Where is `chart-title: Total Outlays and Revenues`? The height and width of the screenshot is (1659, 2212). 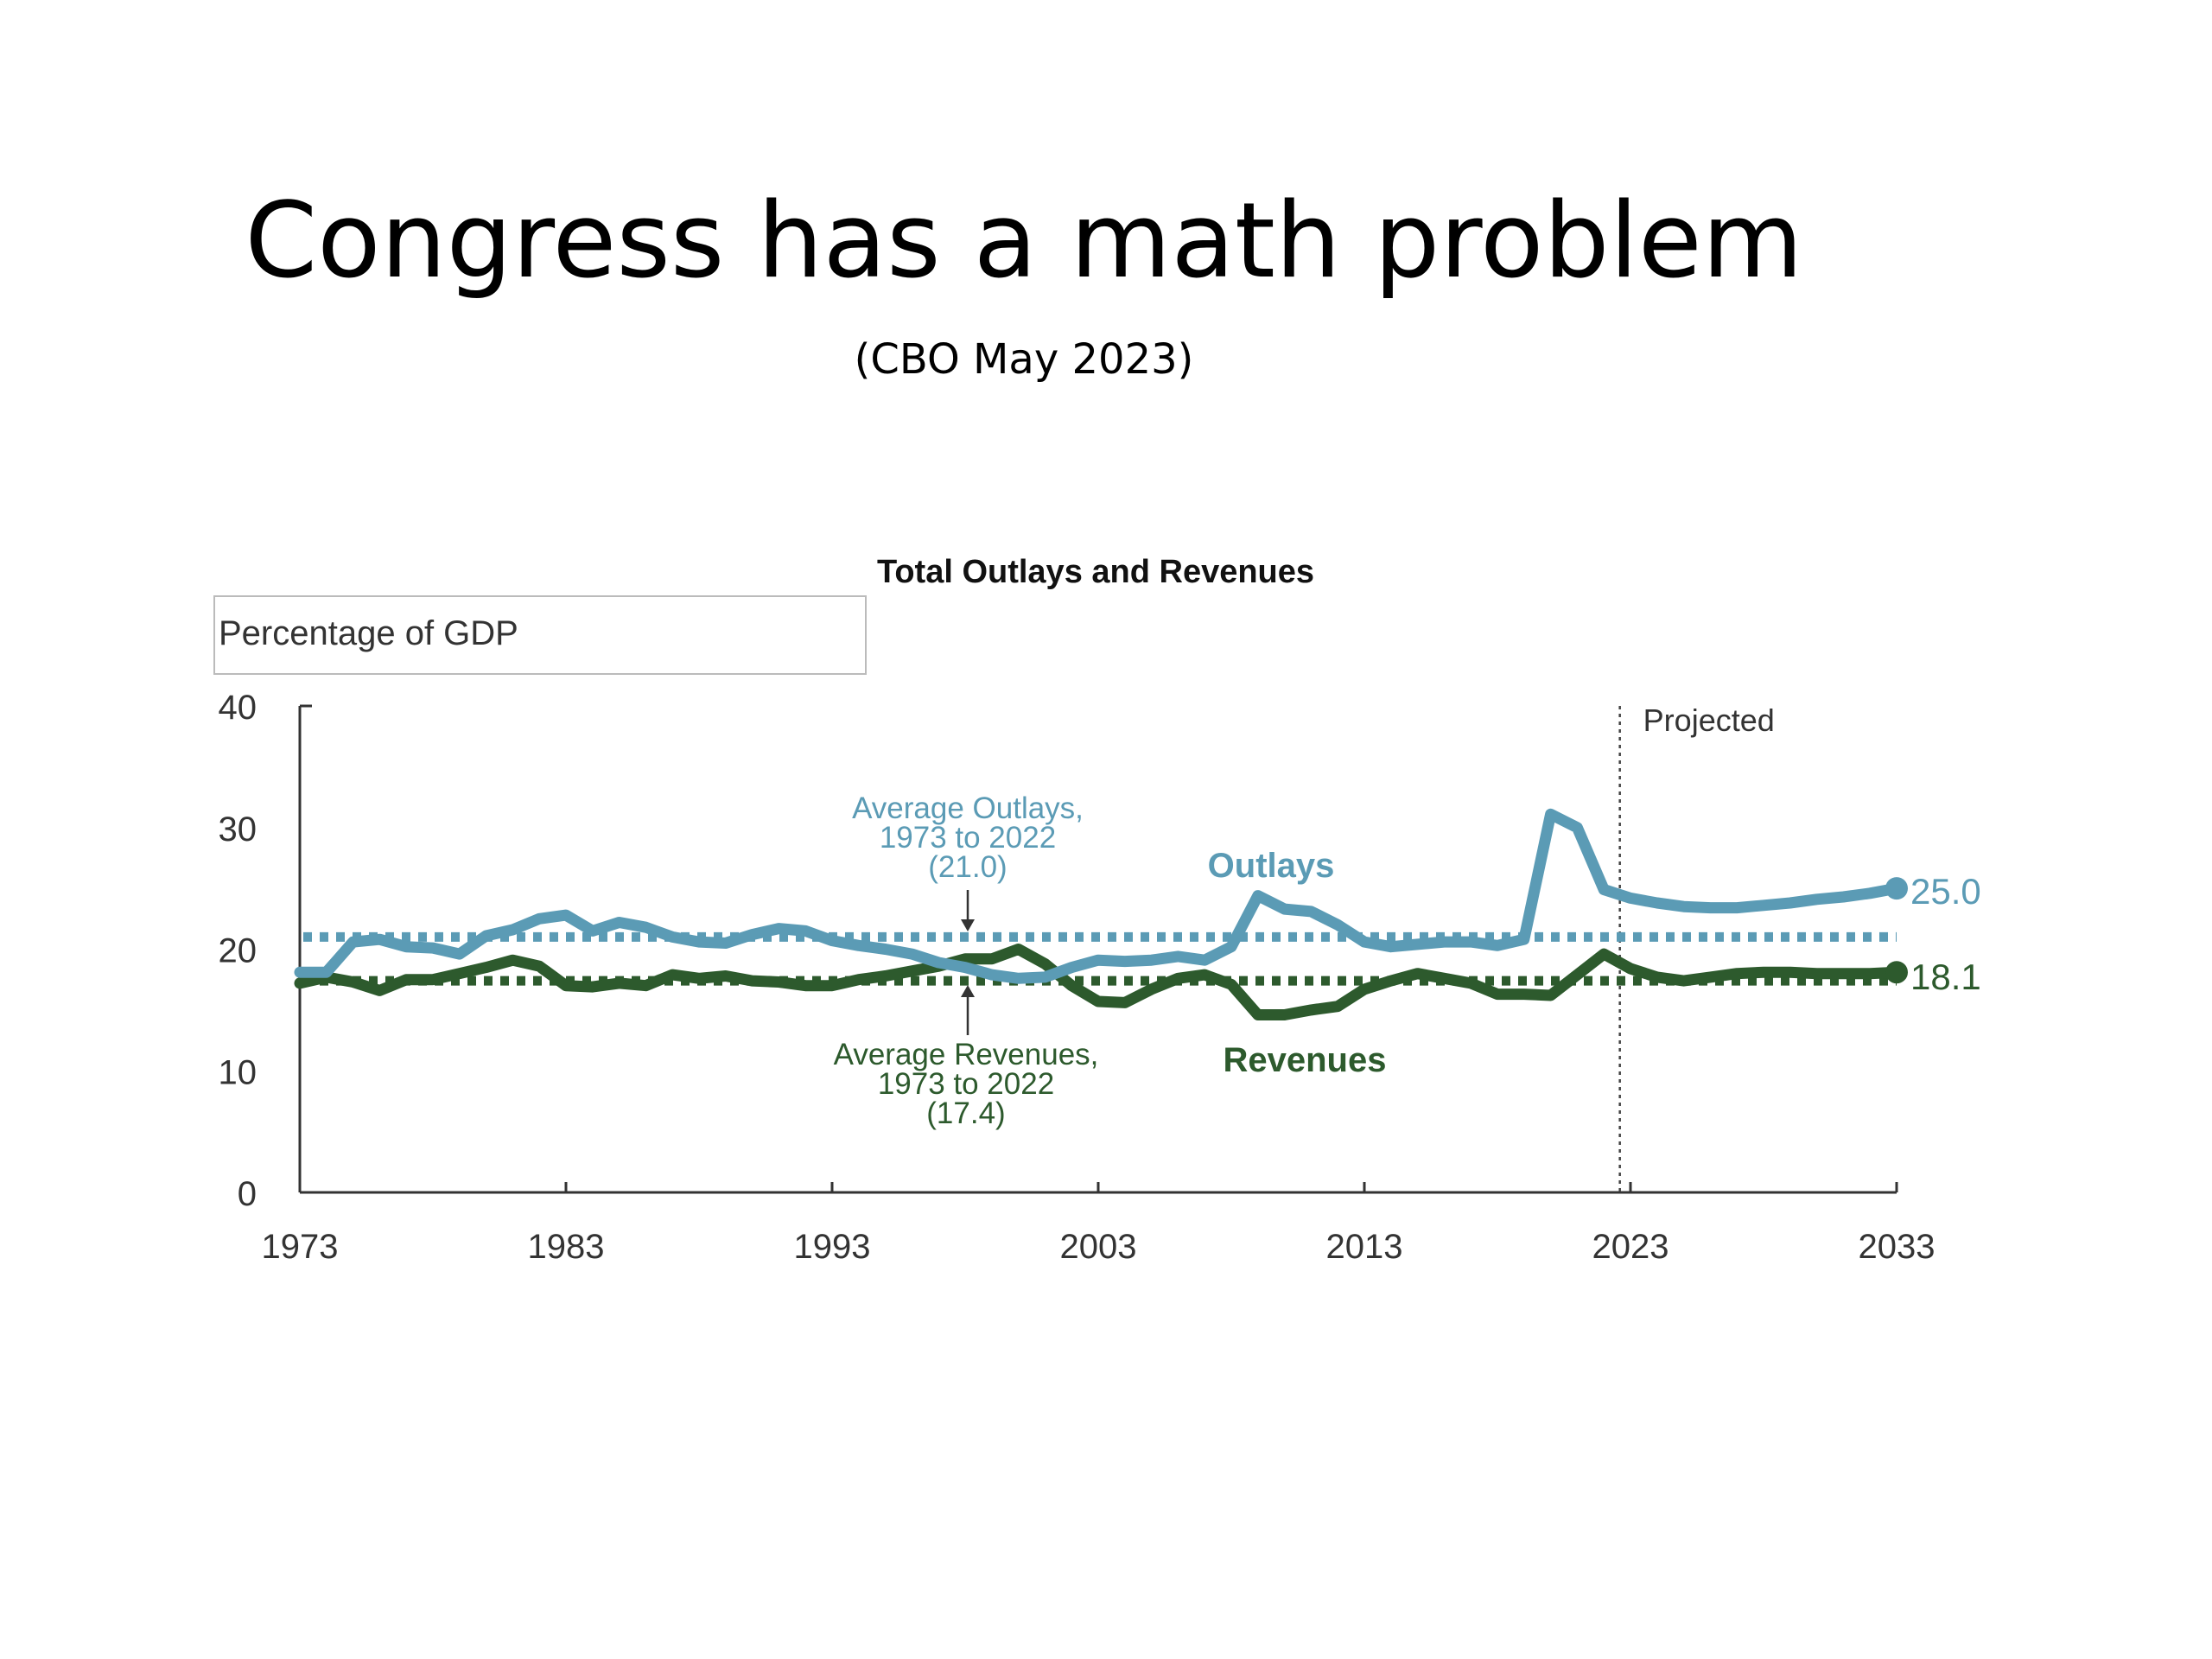
chart-title: Total Outlays and Revenues is located at coordinates (1095, 572).